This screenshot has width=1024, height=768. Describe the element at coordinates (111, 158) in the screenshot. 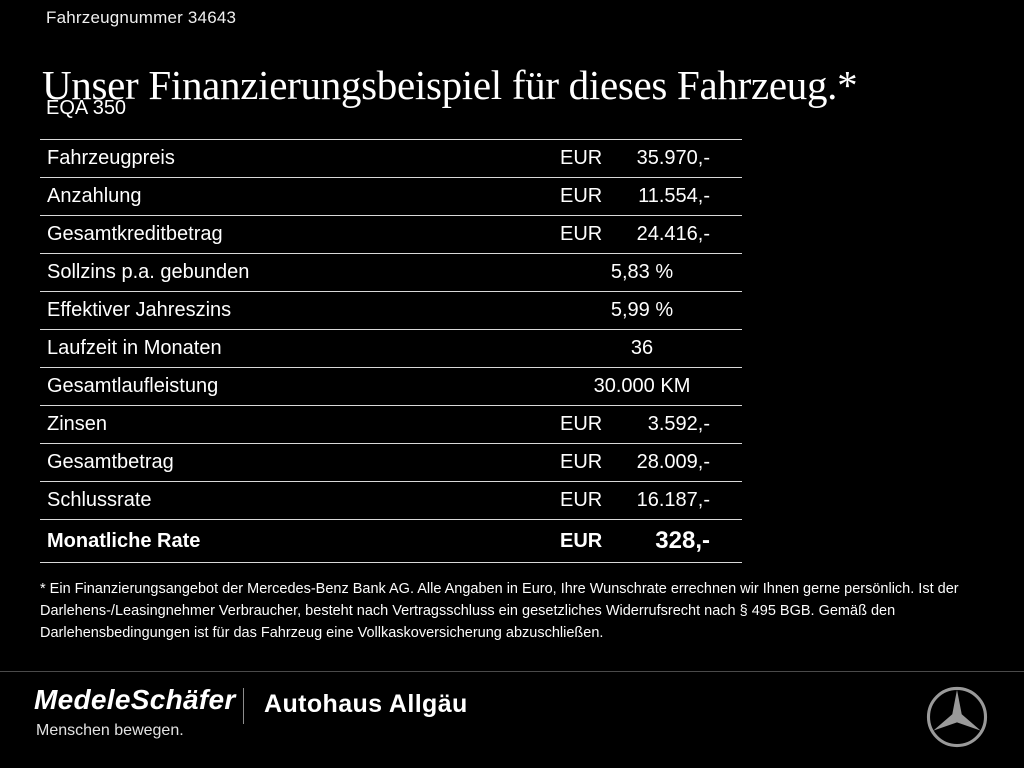

I see `row-label: Fahrzeugpreis` at that location.